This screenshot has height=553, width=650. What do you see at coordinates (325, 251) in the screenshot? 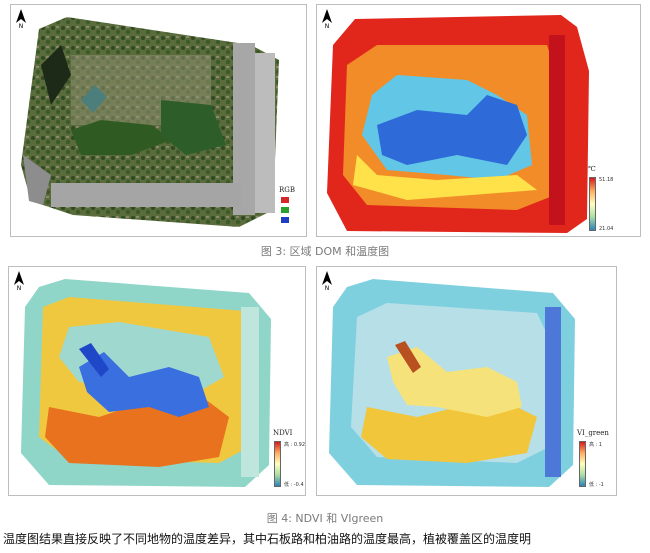
I see `figure-3-caption: 图 3: 区域 DOM 和温度图` at bounding box center [325, 251].